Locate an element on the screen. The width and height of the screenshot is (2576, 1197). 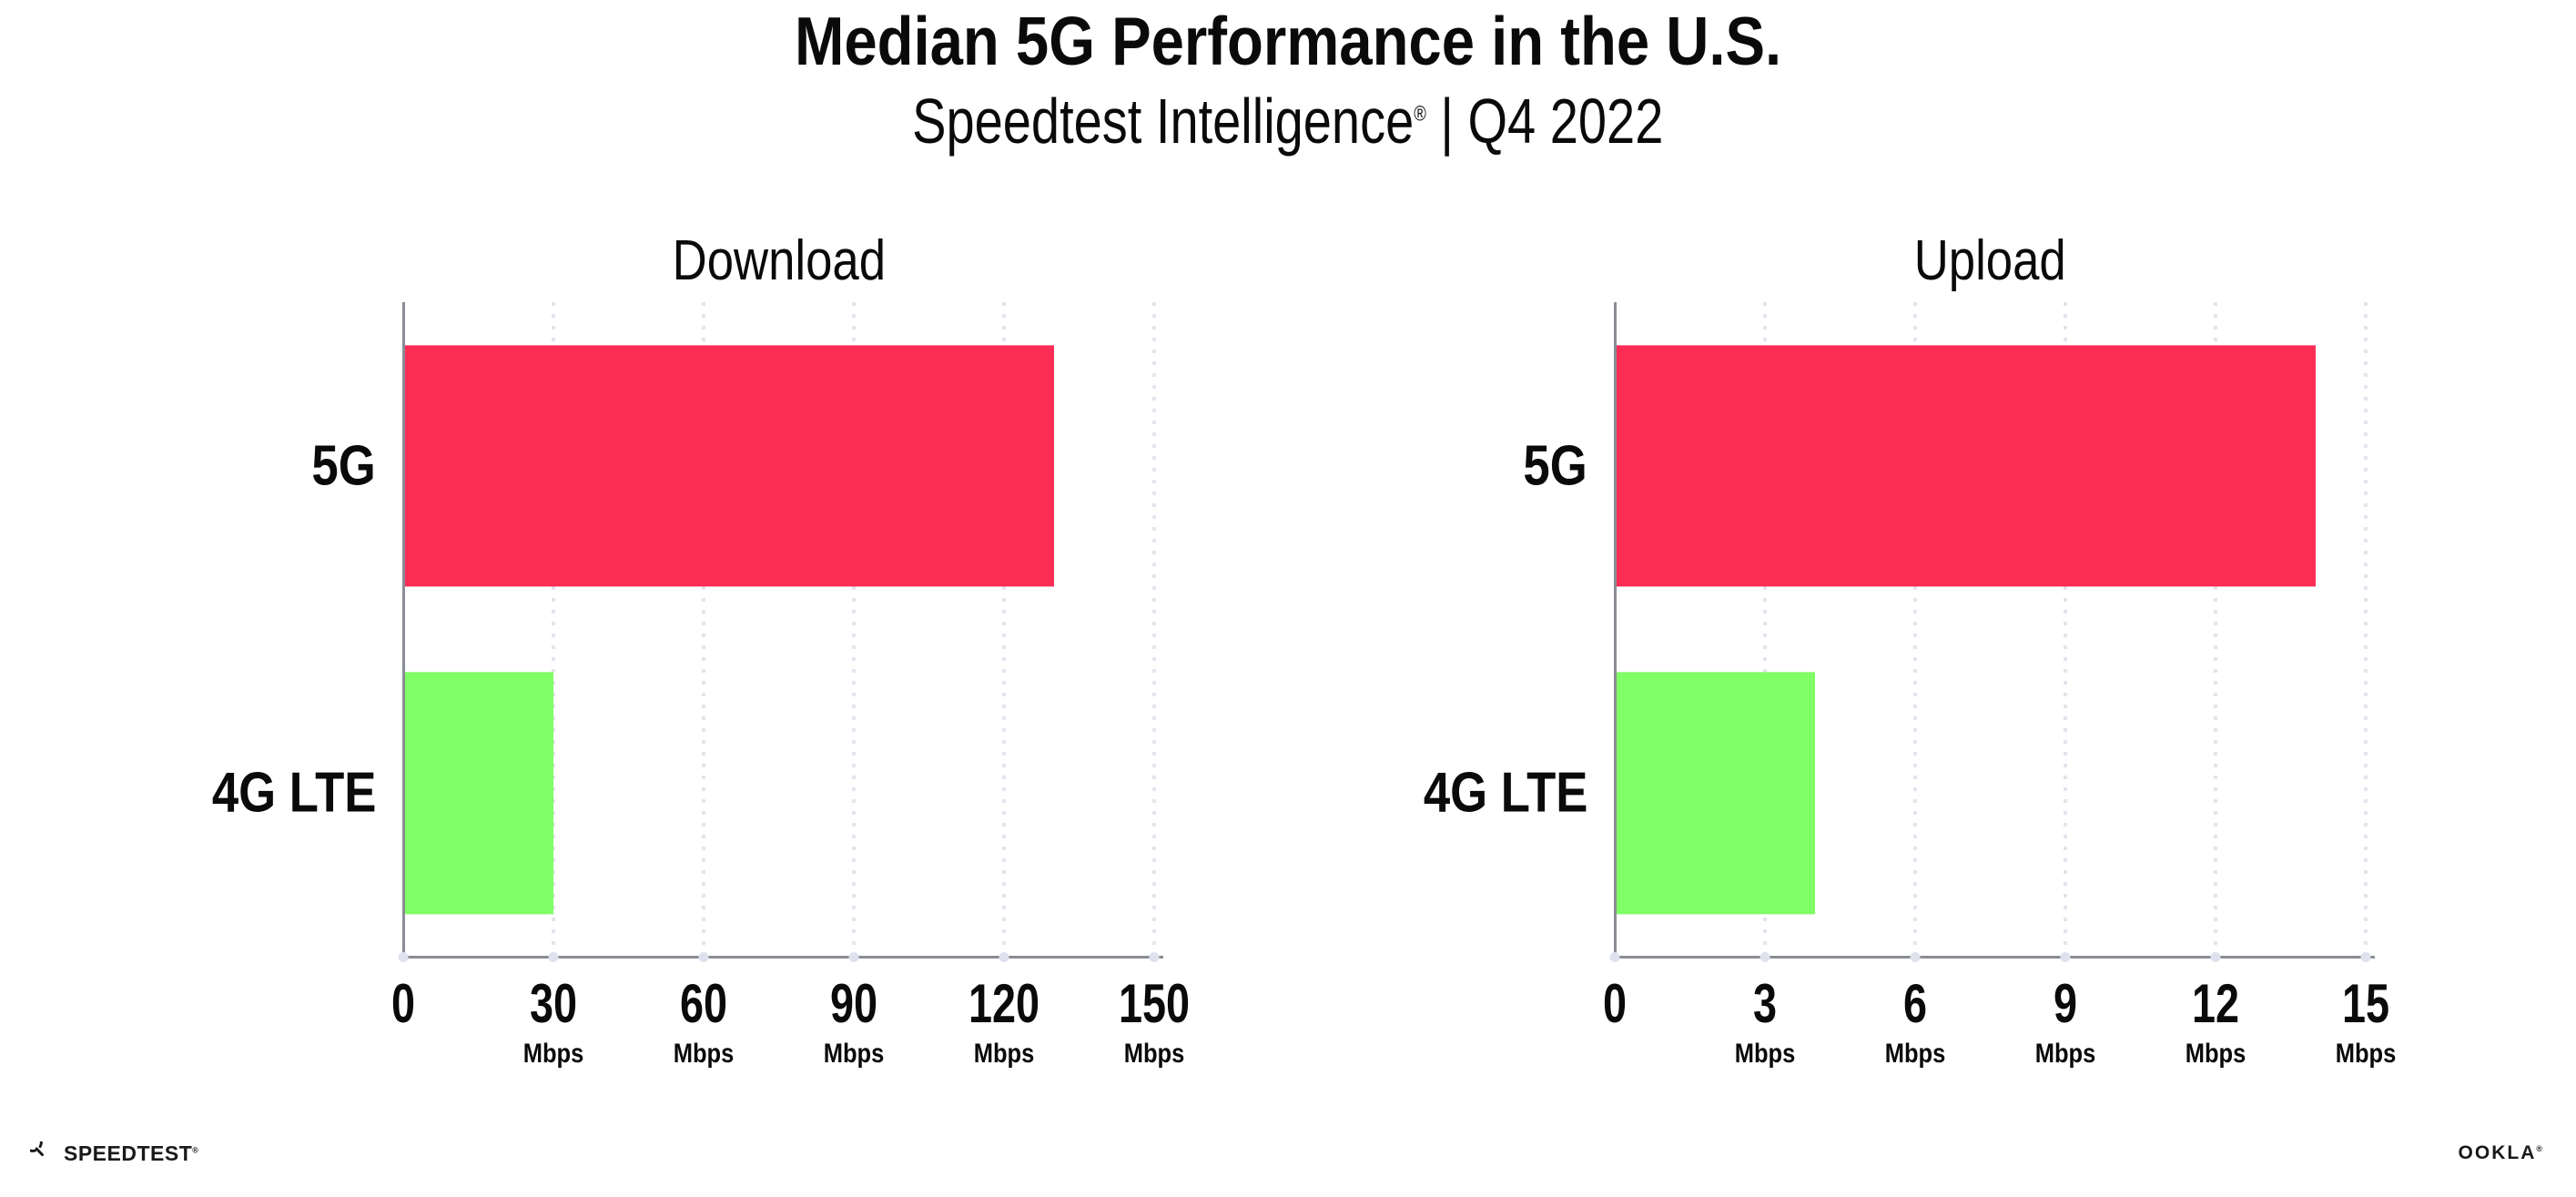
ookla-registered-mark: ® is located at coordinates (2540, 1149).